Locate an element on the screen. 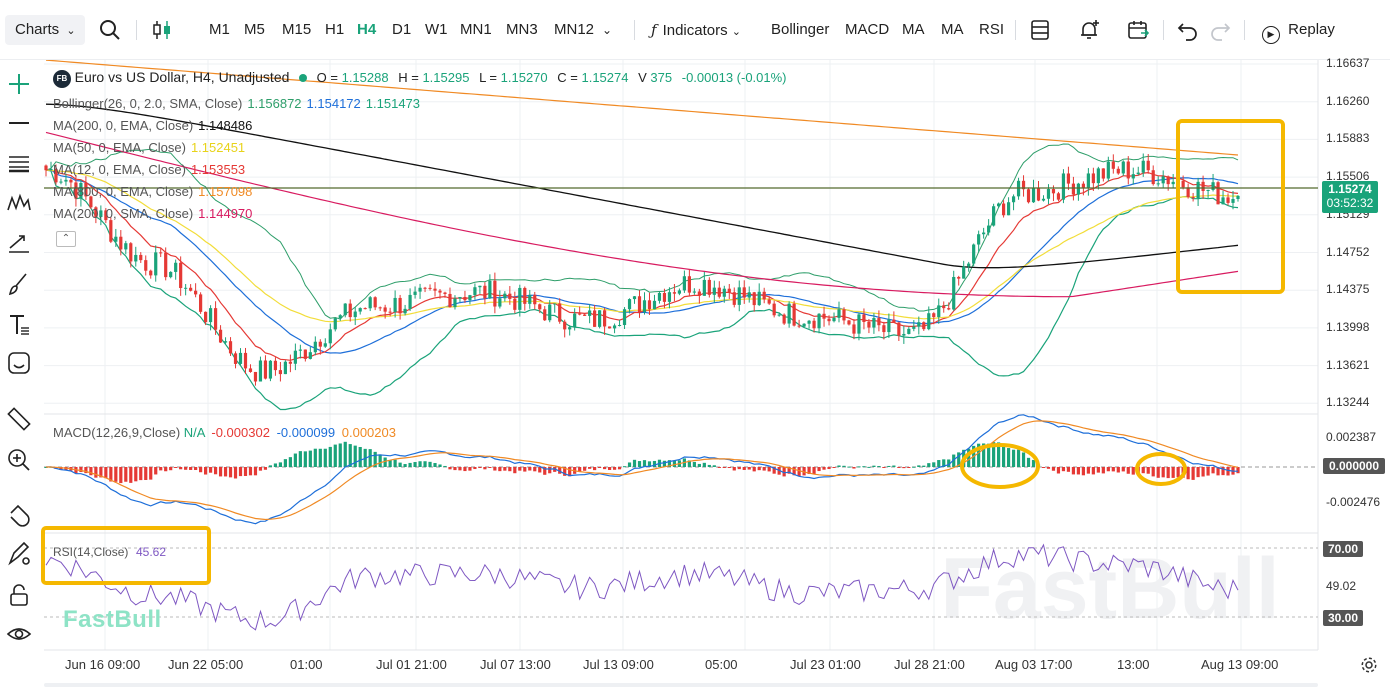 Image resolution: width=1390 pixels, height=688 pixels. charts-menu-button: Charts ⌄ is located at coordinates (45, 30).